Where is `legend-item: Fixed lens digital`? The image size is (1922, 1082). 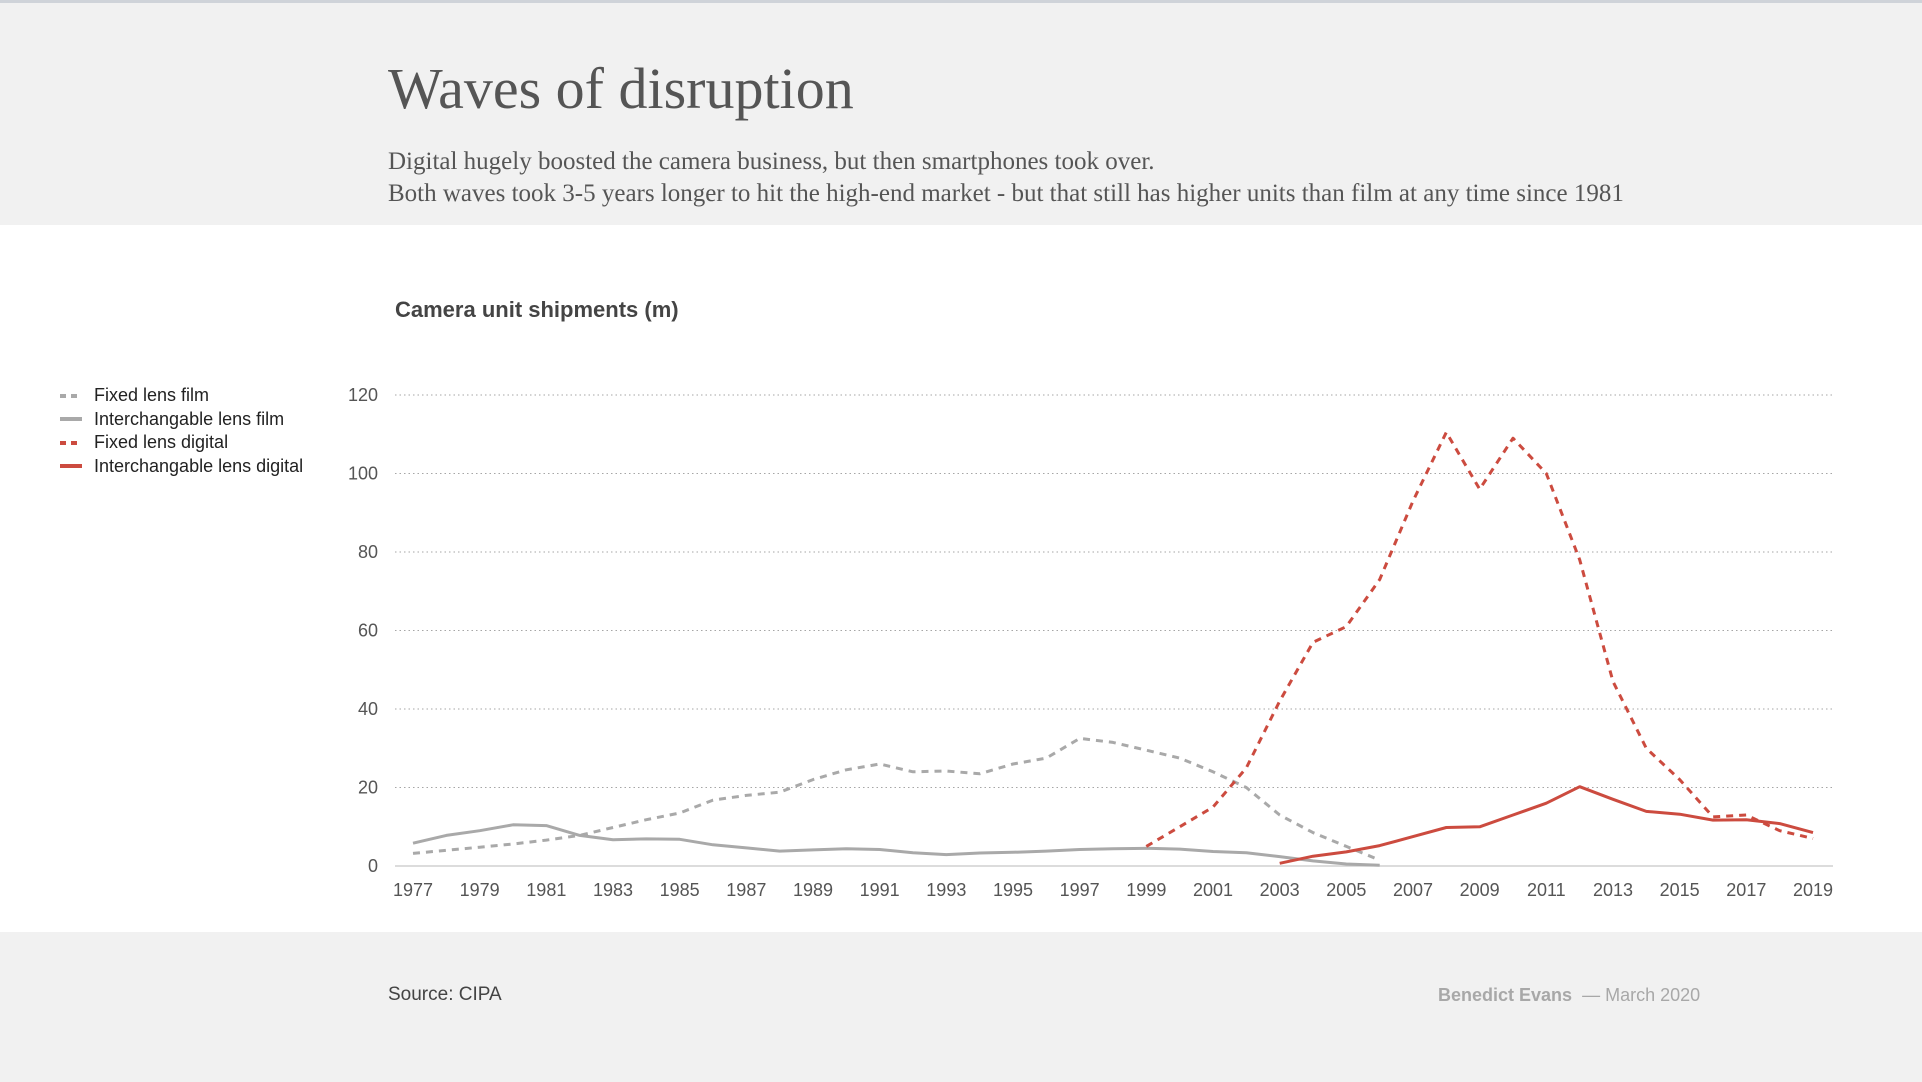 legend-item: Fixed lens digital is located at coordinates (181, 443).